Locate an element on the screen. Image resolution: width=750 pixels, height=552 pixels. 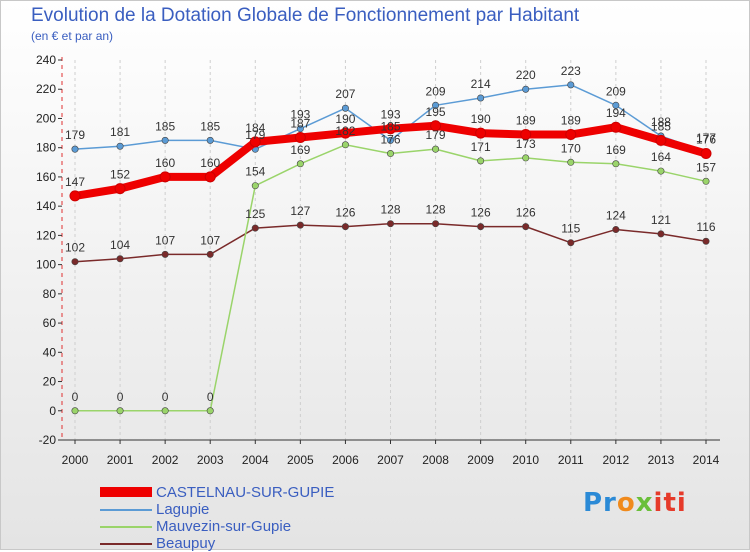
data-label: 107 is located at coordinates (165, 240).